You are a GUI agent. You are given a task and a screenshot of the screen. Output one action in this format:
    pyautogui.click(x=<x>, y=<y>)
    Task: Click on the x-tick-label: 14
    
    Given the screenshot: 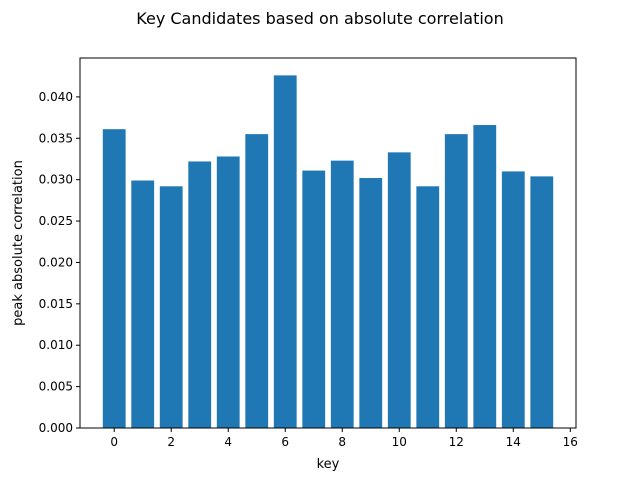 What is the action you would take?
    pyautogui.click(x=513, y=442)
    